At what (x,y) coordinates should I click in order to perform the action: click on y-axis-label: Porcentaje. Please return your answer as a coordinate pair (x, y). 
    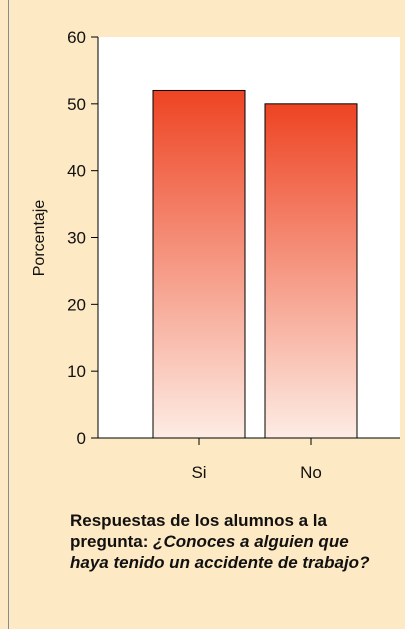
    Looking at the image, I should click on (39, 238).